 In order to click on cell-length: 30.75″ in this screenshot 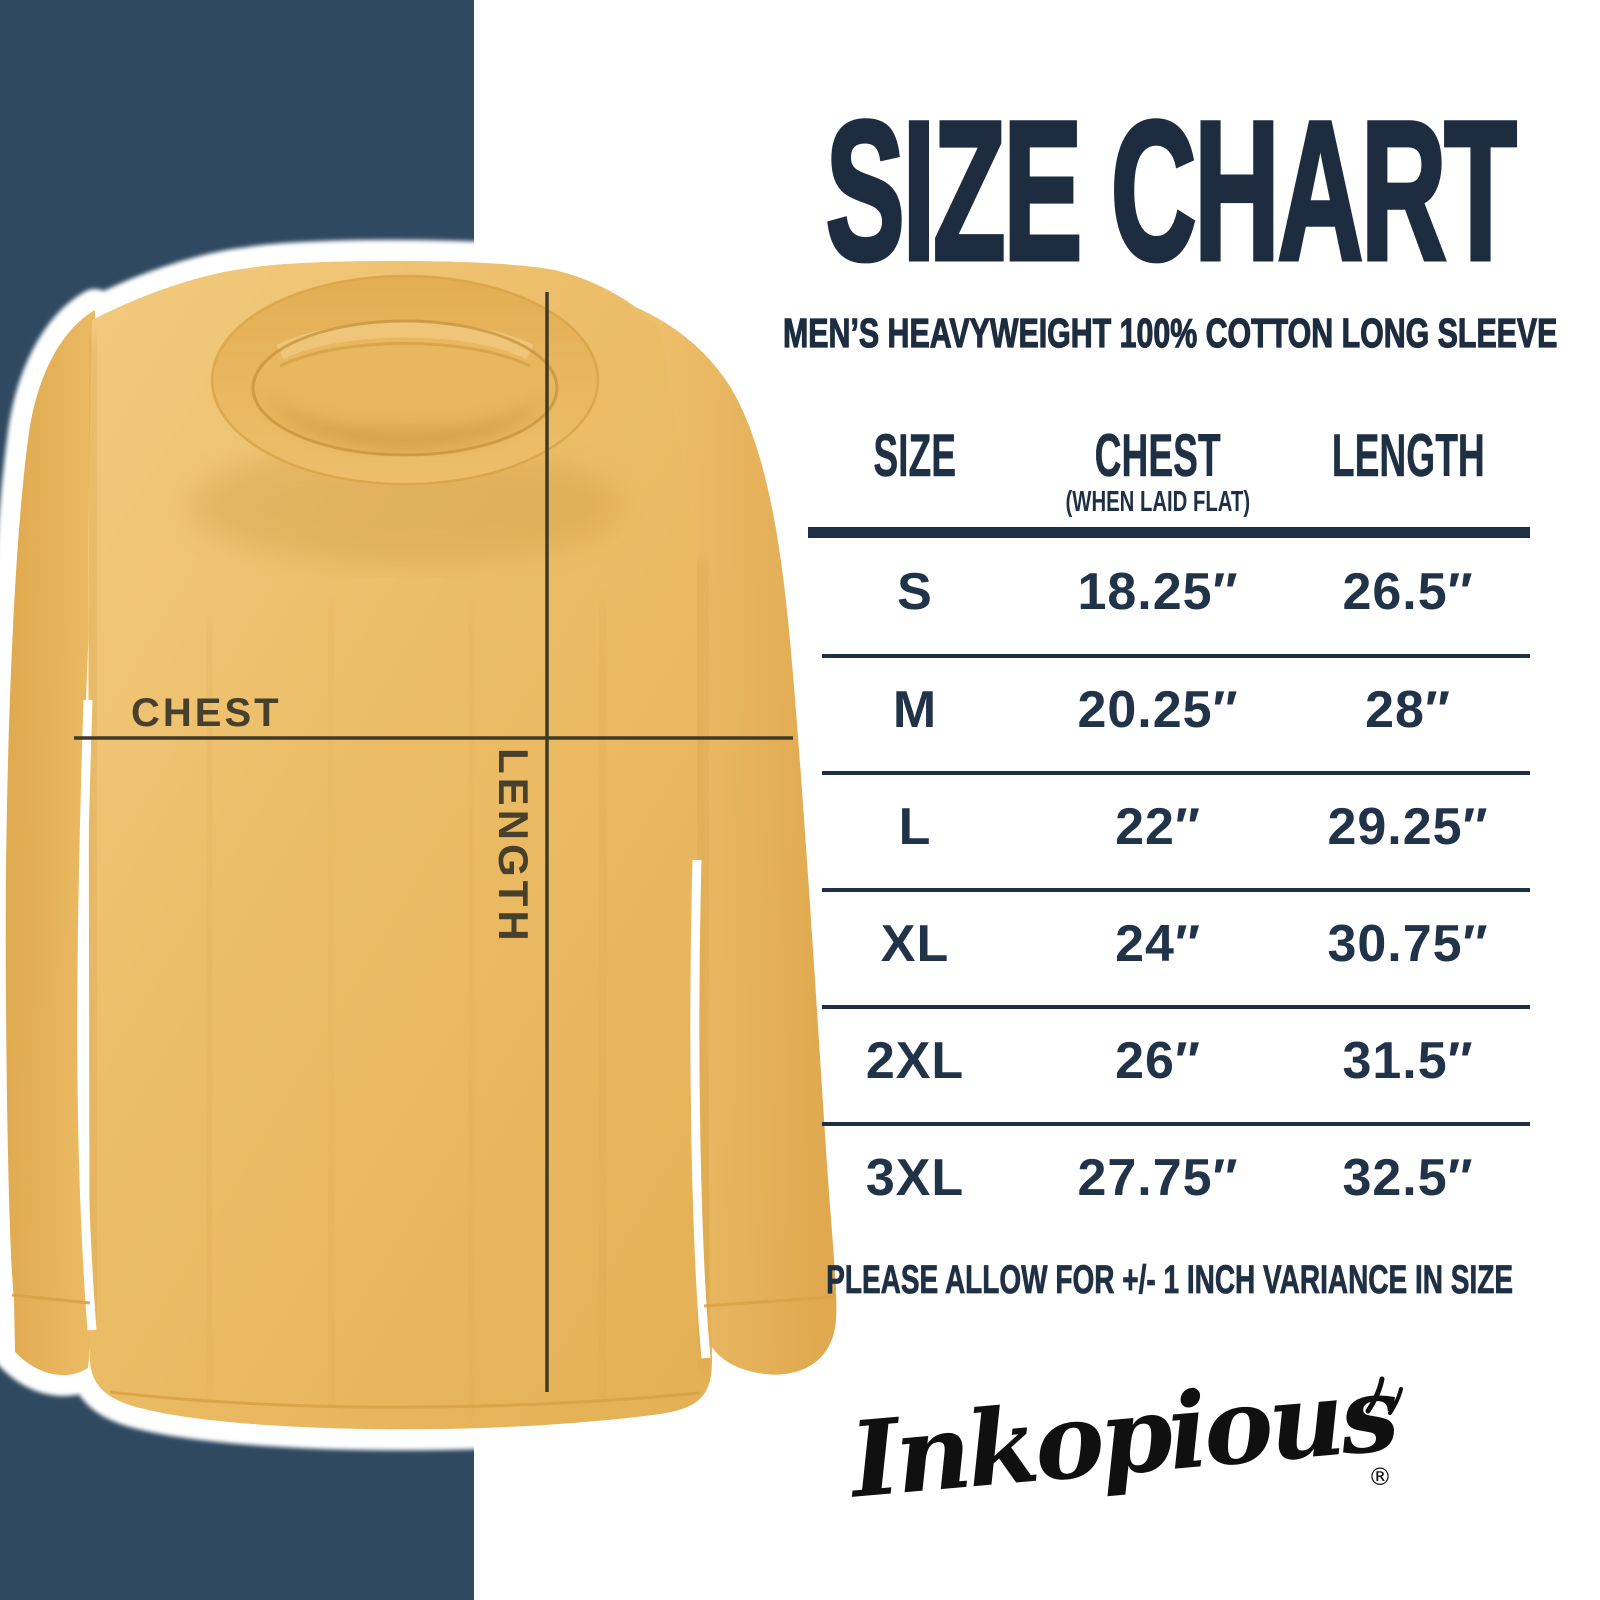, I will do `click(1408, 944)`.